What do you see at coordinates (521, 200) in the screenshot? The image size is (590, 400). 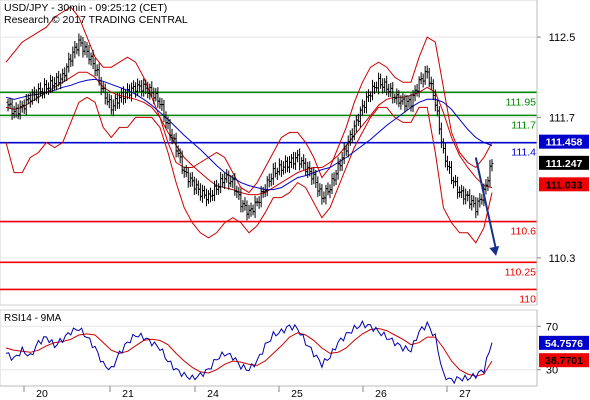 I see `level-labels: 111.95 111.7 111.4 110.6 110.25 110` at bounding box center [521, 200].